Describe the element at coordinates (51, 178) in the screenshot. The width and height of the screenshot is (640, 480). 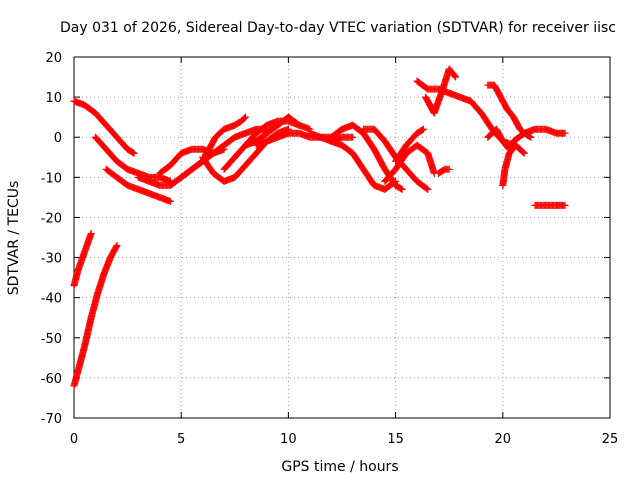
I see `y-tick-label: -10` at that location.